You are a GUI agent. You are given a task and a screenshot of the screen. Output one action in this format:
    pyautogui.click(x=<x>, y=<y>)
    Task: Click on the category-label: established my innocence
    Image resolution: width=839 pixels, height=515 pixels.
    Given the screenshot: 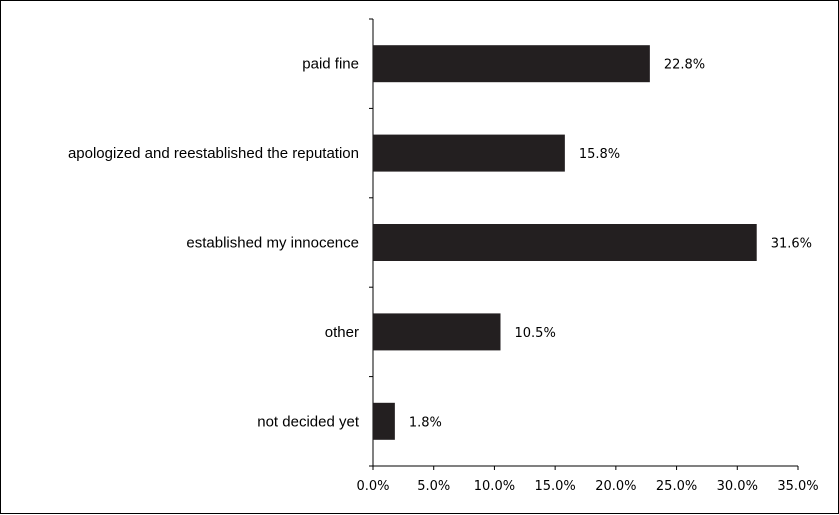 What is the action you would take?
    pyautogui.click(x=272, y=243)
    